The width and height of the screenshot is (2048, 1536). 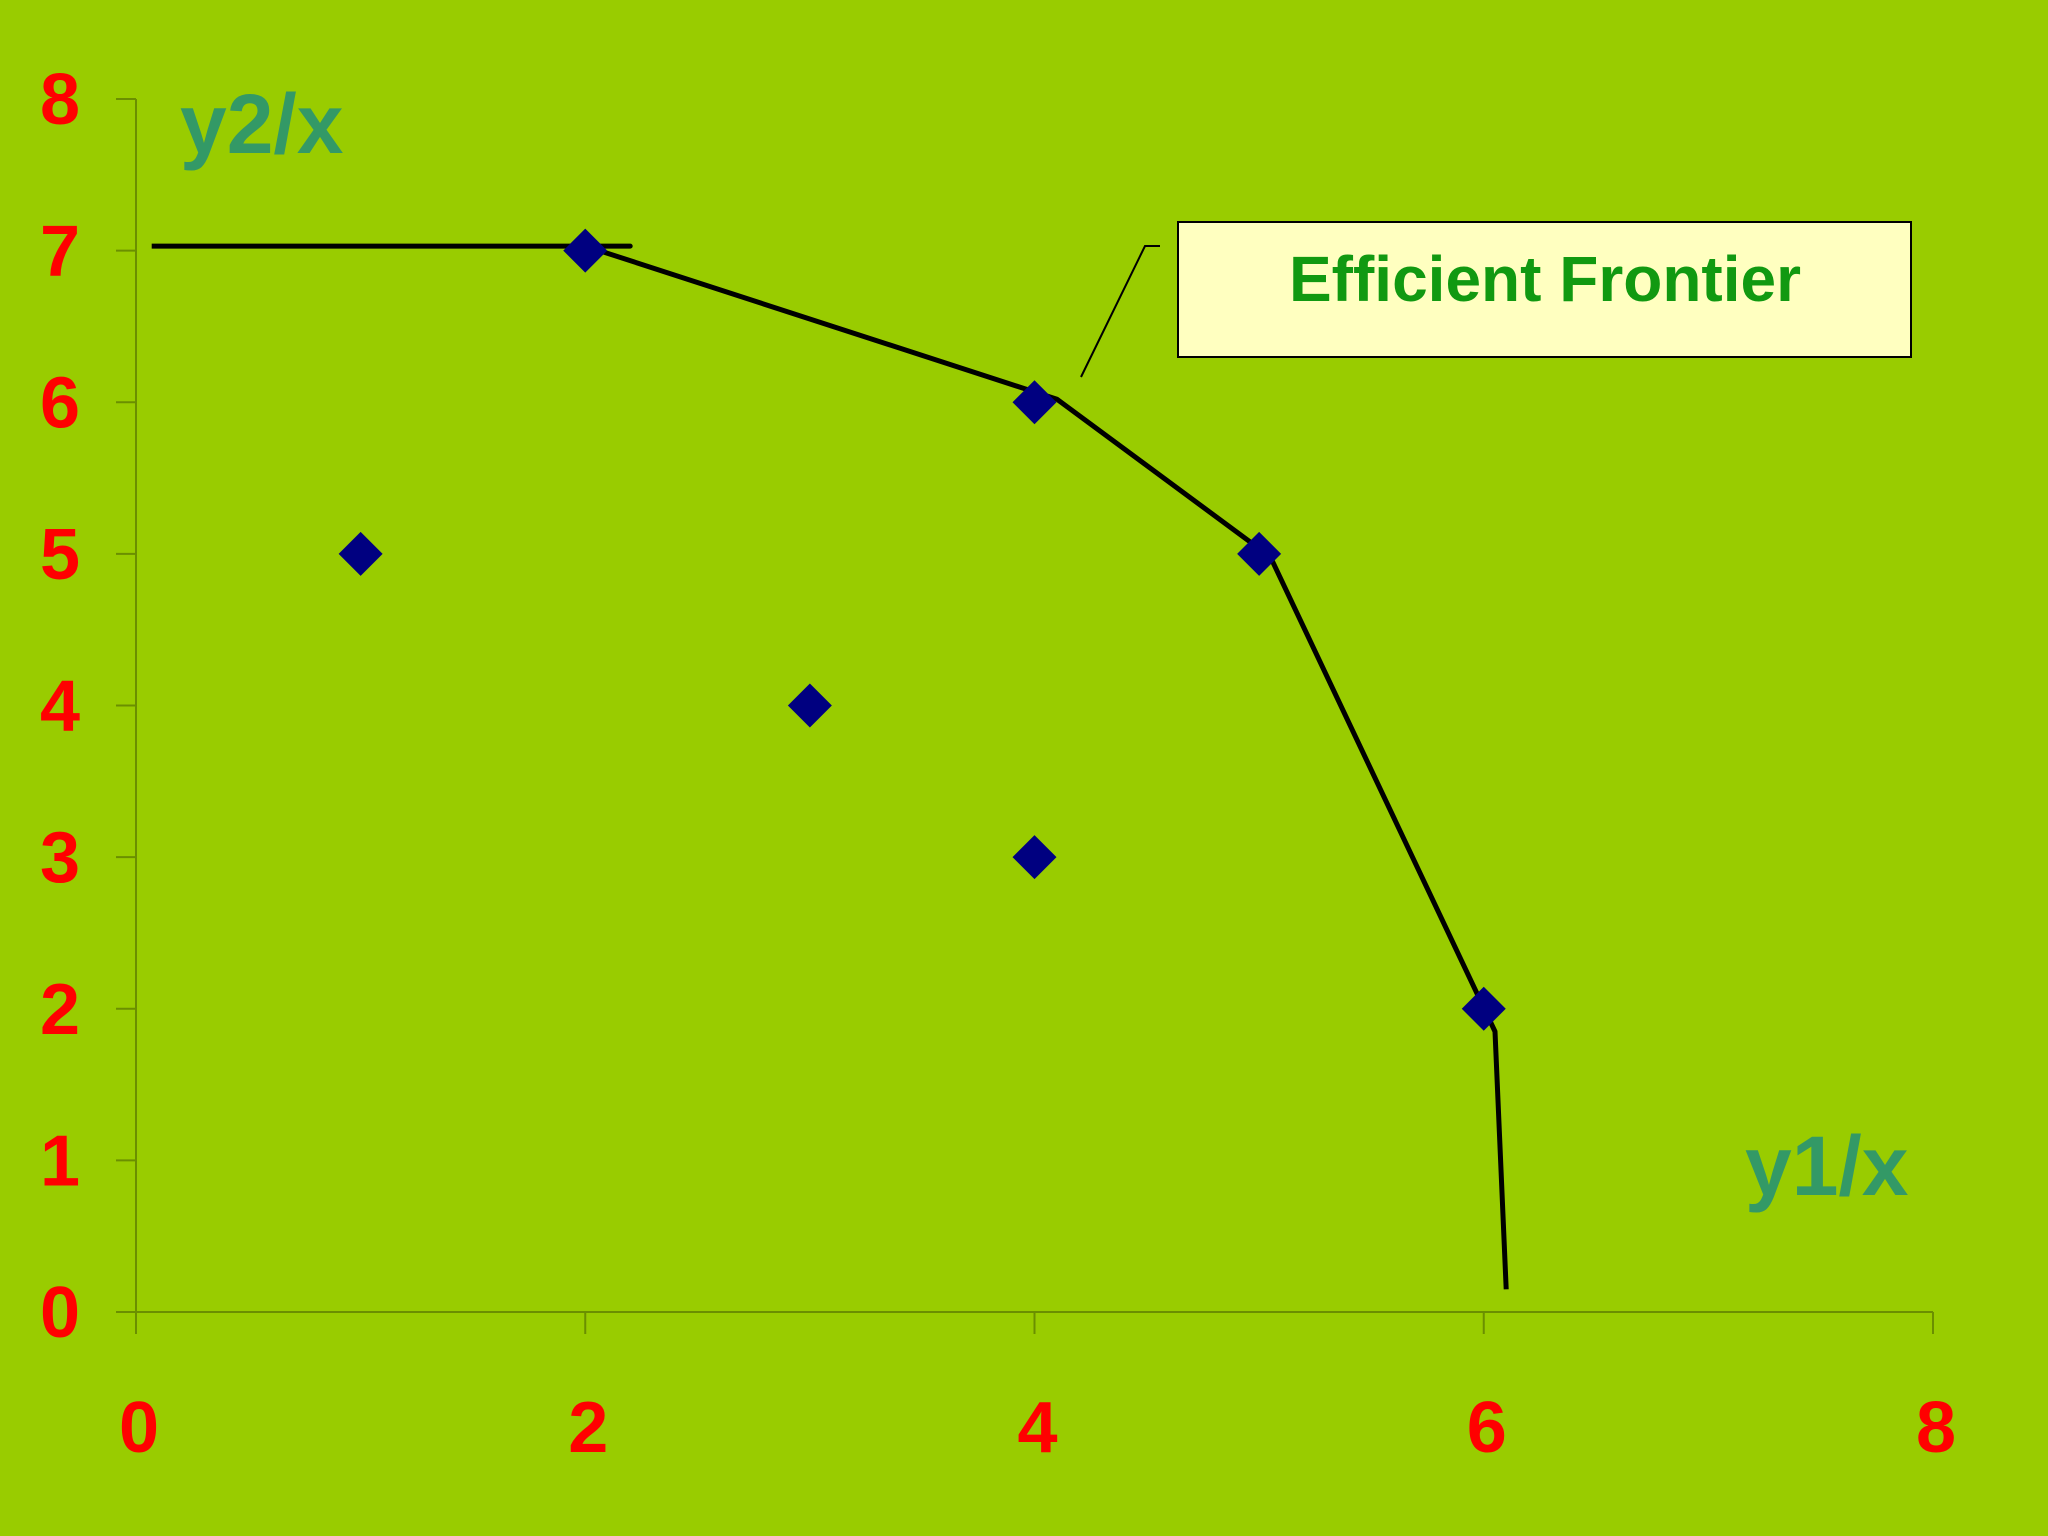 I want to click on frontier-callout: Efficient Frontier, so click(x=1496, y=299).